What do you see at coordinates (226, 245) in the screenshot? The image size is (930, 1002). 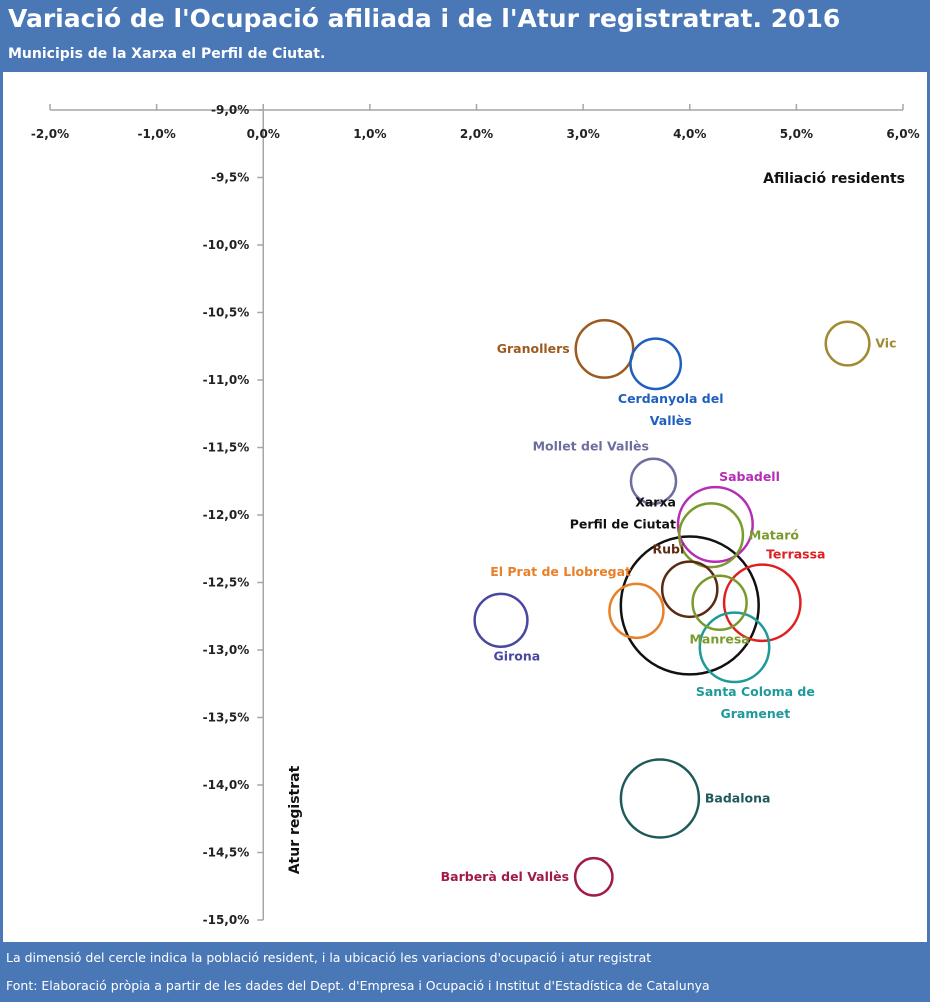 I see `y-tick-label: -10,0%` at bounding box center [226, 245].